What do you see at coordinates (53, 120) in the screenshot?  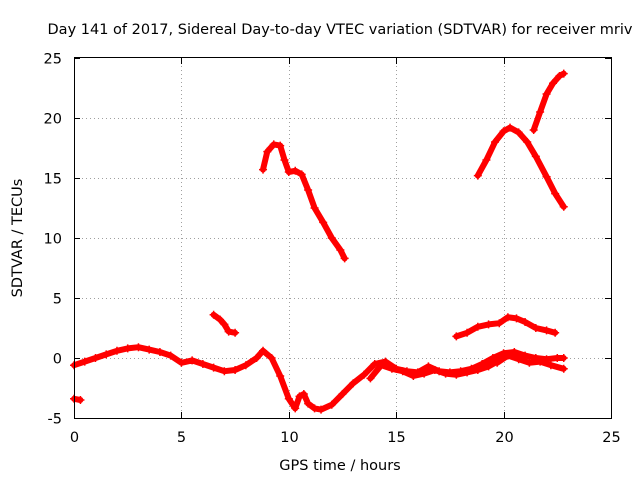 I see `y-tick-label: 20` at bounding box center [53, 120].